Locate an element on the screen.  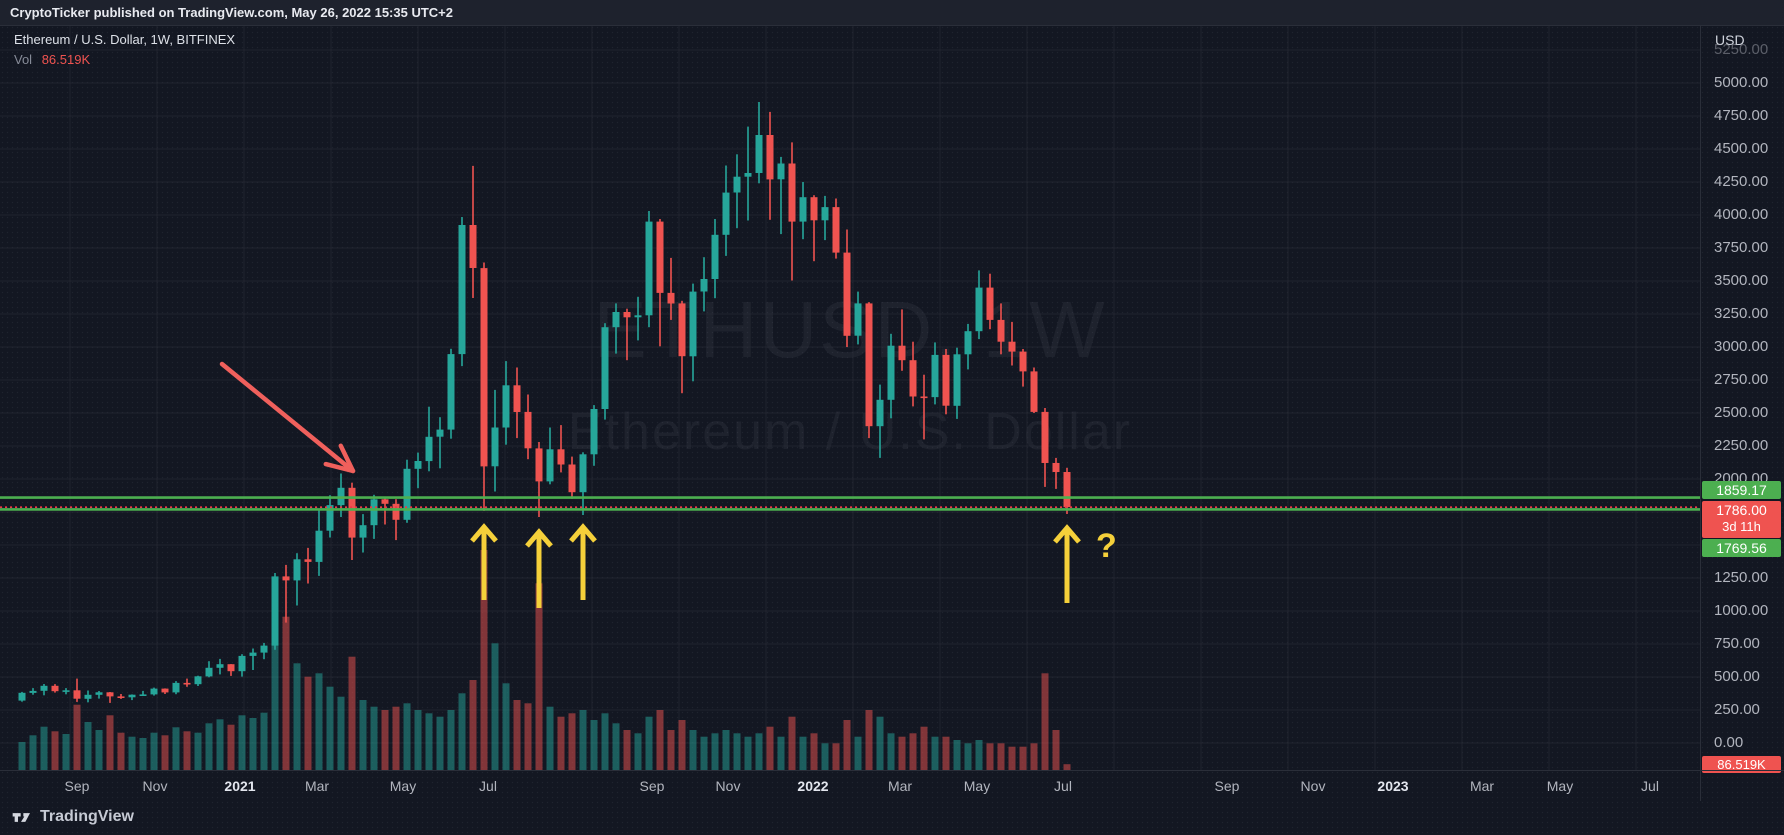
price-tick-label: 3750.00 is located at coordinates (1741, 247).